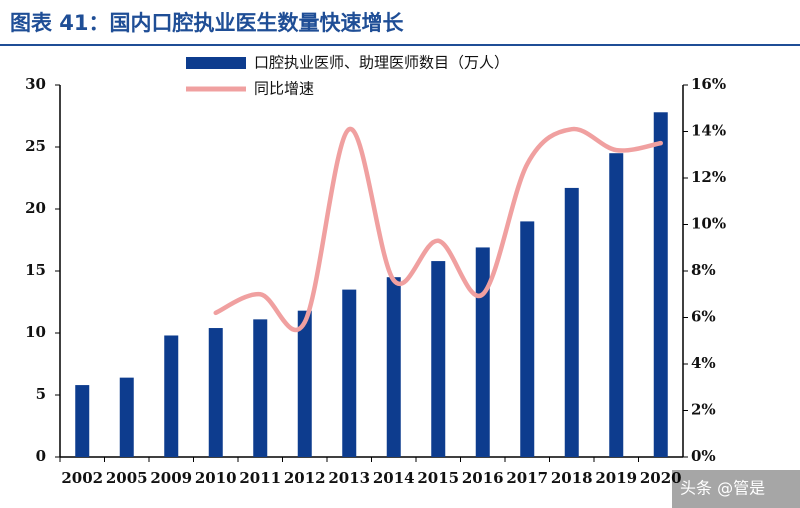 The image size is (800, 508). What do you see at coordinates (207, 23) in the screenshot?
I see `chart-title: 图表 41：国内口腔执业医生数量快速增长` at bounding box center [207, 23].